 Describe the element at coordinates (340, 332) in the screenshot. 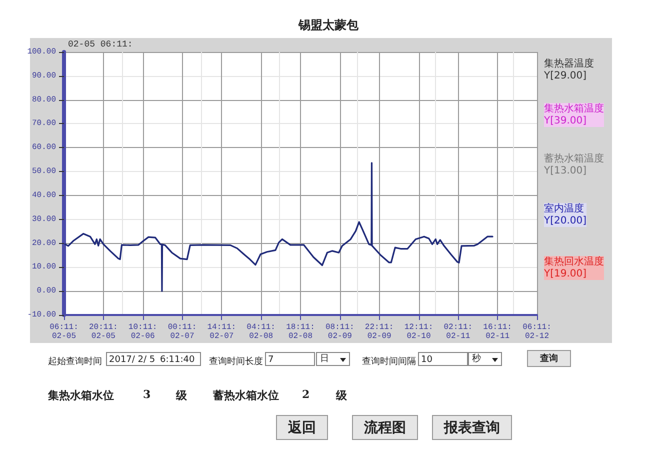

I see `x-tick-label: 08:11: 02-09` at that location.